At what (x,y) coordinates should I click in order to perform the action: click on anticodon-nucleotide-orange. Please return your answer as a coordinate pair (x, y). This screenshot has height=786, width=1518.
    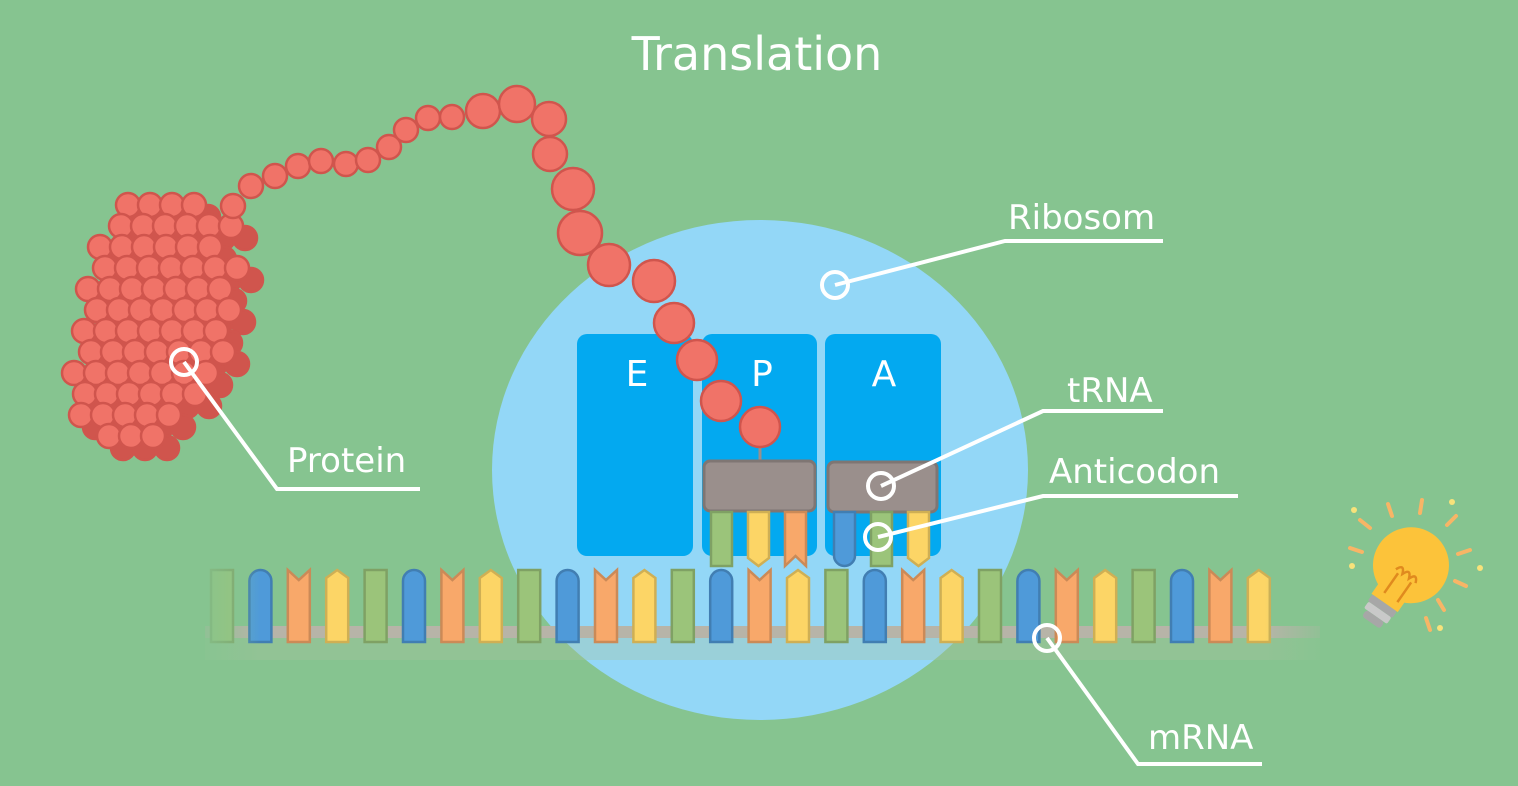
    Looking at the image, I should click on (795, 539).